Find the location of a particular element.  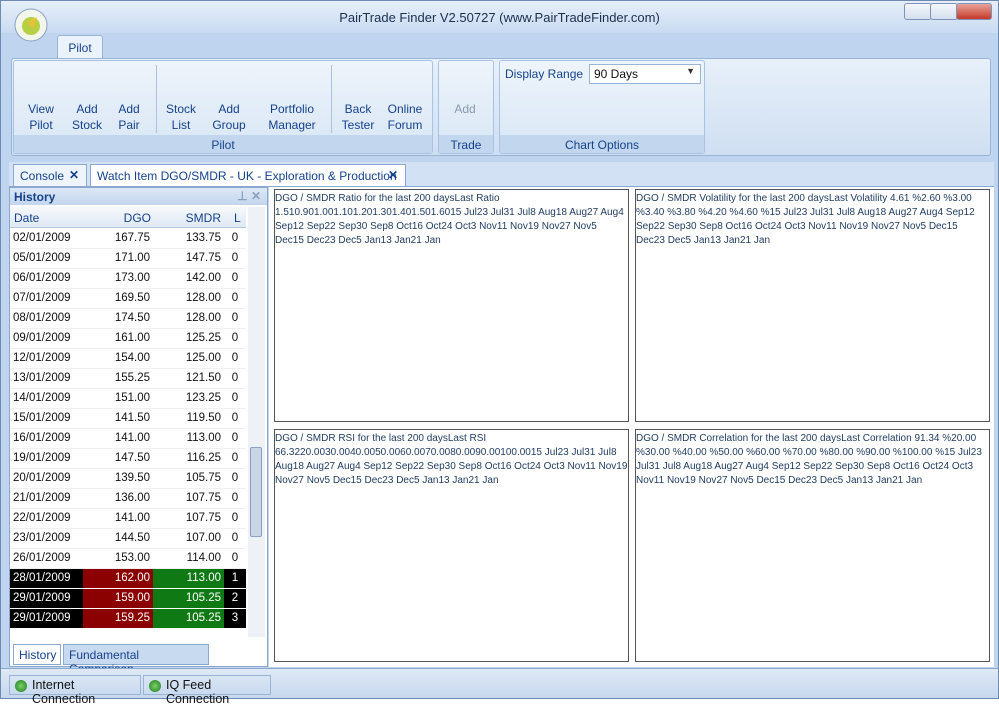

history-row: 15/01/2009 141.50 119.50 0 is located at coordinates (128, 418).